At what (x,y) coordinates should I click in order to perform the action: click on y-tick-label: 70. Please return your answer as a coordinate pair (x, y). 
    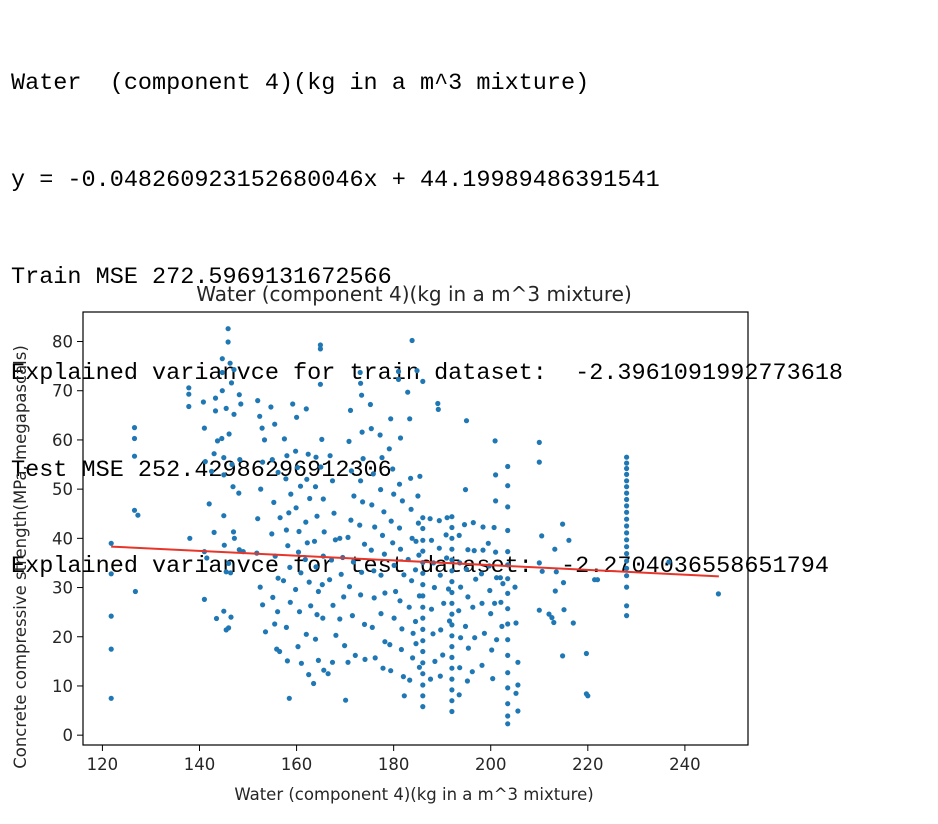
    Looking at the image, I should click on (62, 391).